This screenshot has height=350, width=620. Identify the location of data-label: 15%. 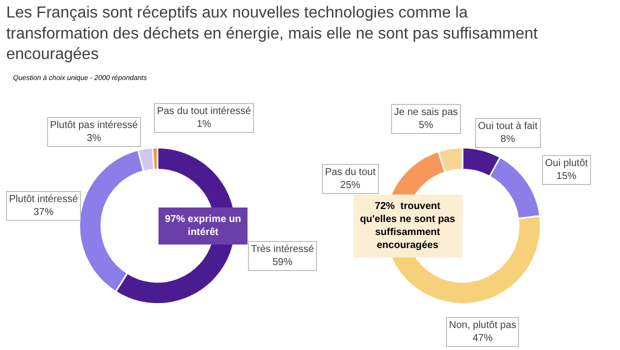
(566, 176).